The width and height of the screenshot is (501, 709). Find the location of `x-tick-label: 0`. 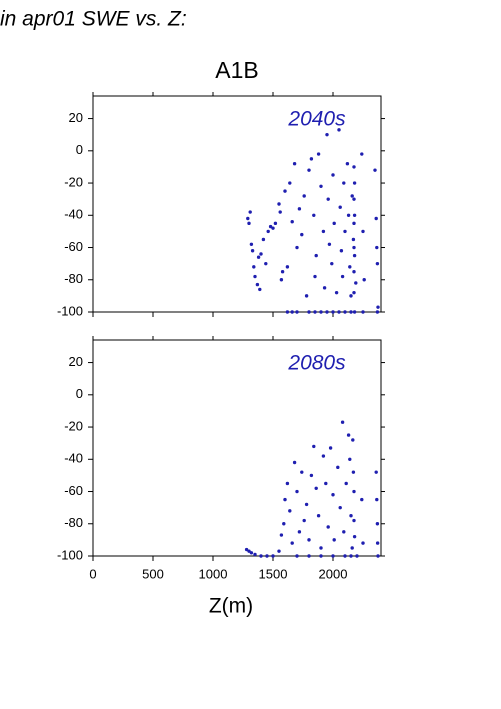

x-tick-label: 0 is located at coordinates (92, 573).